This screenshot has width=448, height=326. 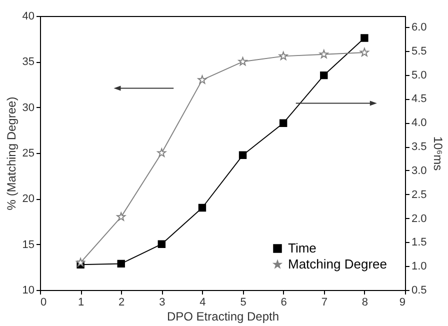 What do you see at coordinates (28, 62) in the screenshot?
I see `y-tick-label: 35` at bounding box center [28, 62].